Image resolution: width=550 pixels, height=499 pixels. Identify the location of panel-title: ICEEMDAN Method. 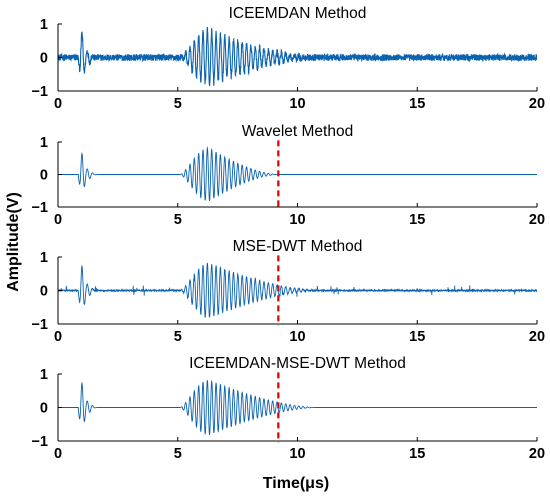
(298, 13).